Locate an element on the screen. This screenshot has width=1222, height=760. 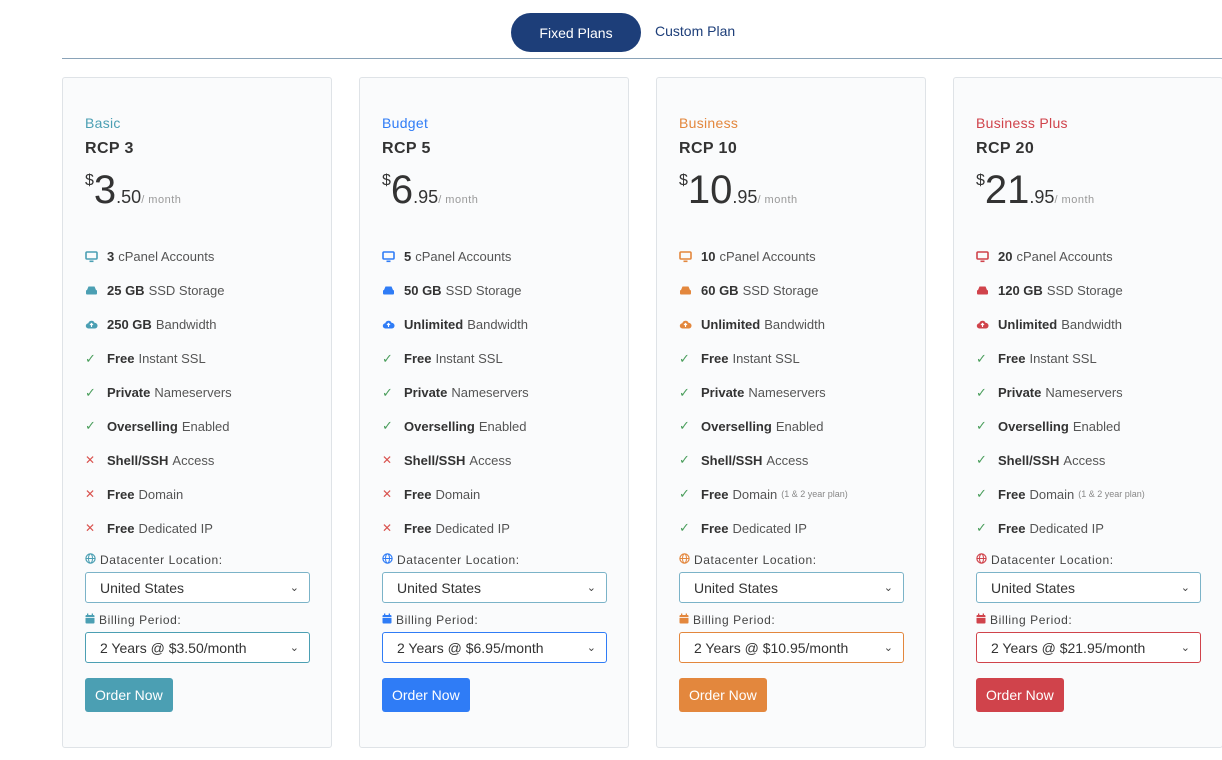
tab-fixed-plans: Fixed Plans is located at coordinates (576, 32).